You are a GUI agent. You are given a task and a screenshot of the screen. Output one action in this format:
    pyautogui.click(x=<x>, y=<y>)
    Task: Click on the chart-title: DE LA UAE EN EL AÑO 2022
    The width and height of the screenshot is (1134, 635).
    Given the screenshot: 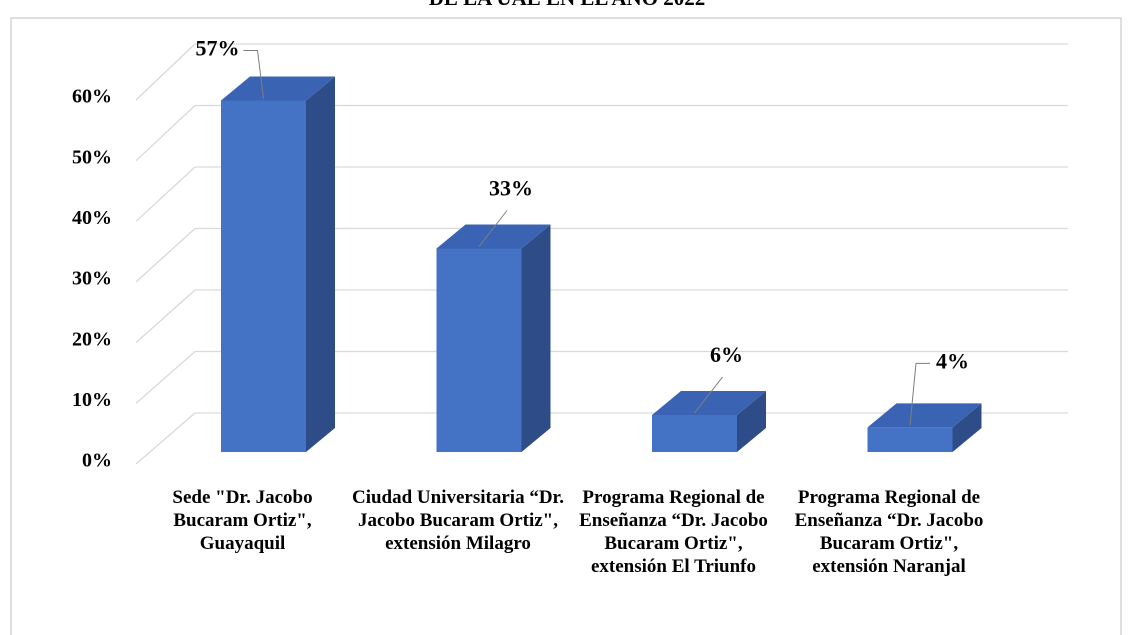 What is the action you would take?
    pyautogui.click(x=567, y=5)
    